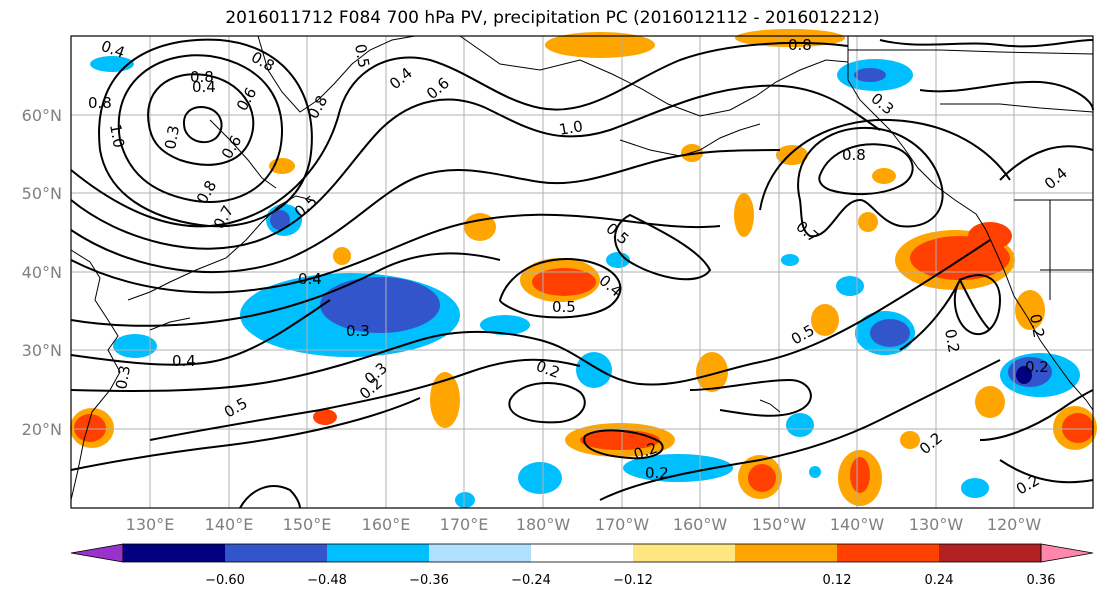 Image resolution: width=1105 pixels, height=601 pixels. I want to click on lat-label: 40°N, so click(42, 272).